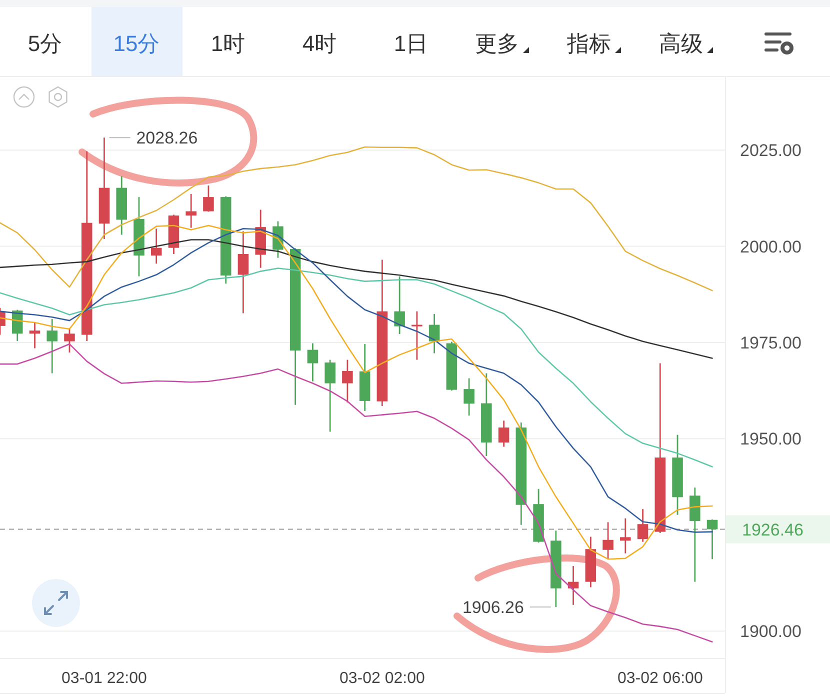 This screenshot has width=830, height=700. I want to click on tab-label: 15分, so click(136, 43).